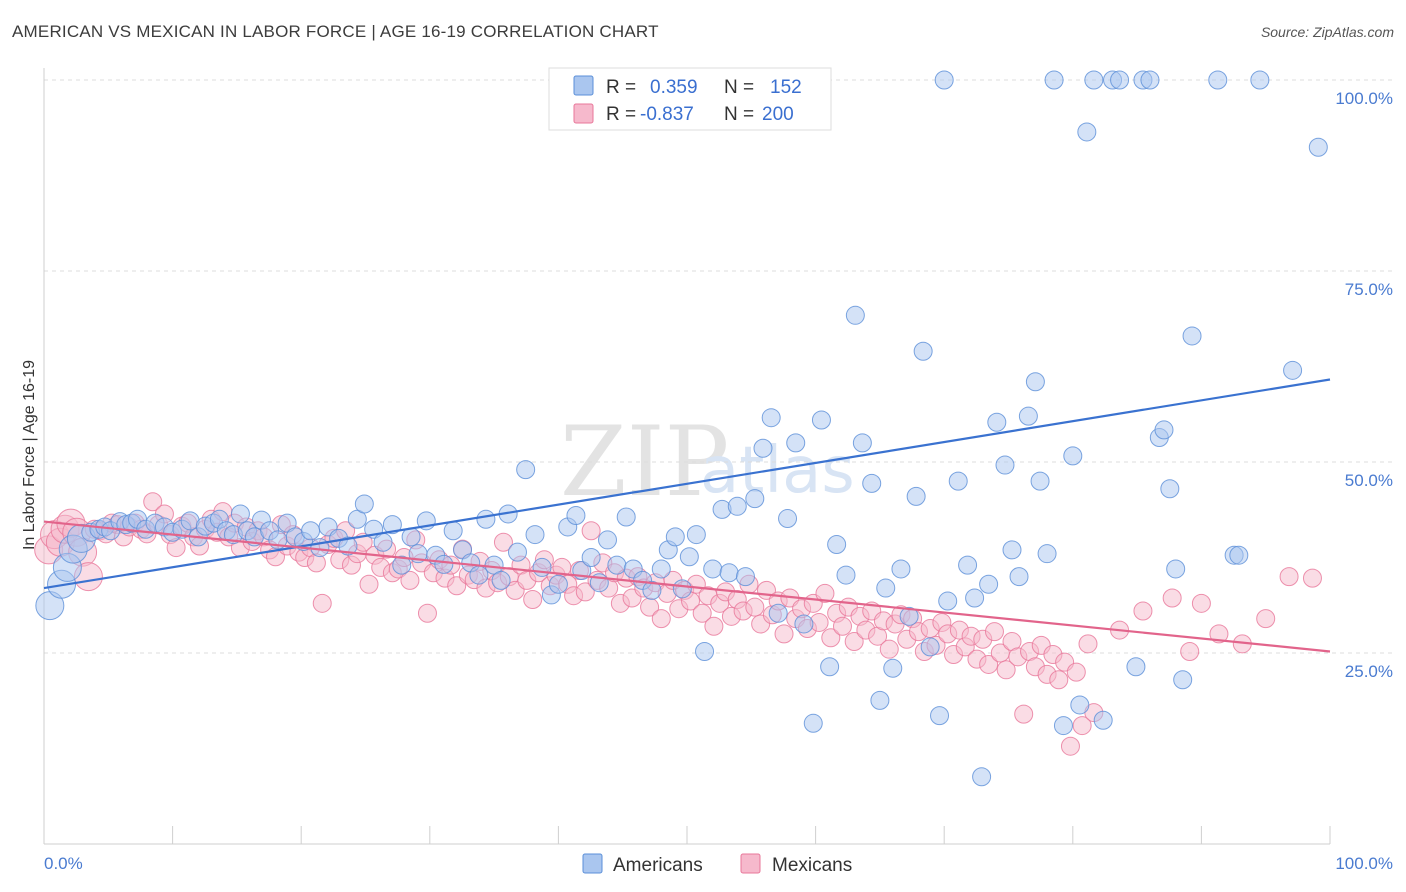 This screenshot has height=892, width=1406. I want to click on bottom-legend-swatch-mexicans, so click(750, 863).